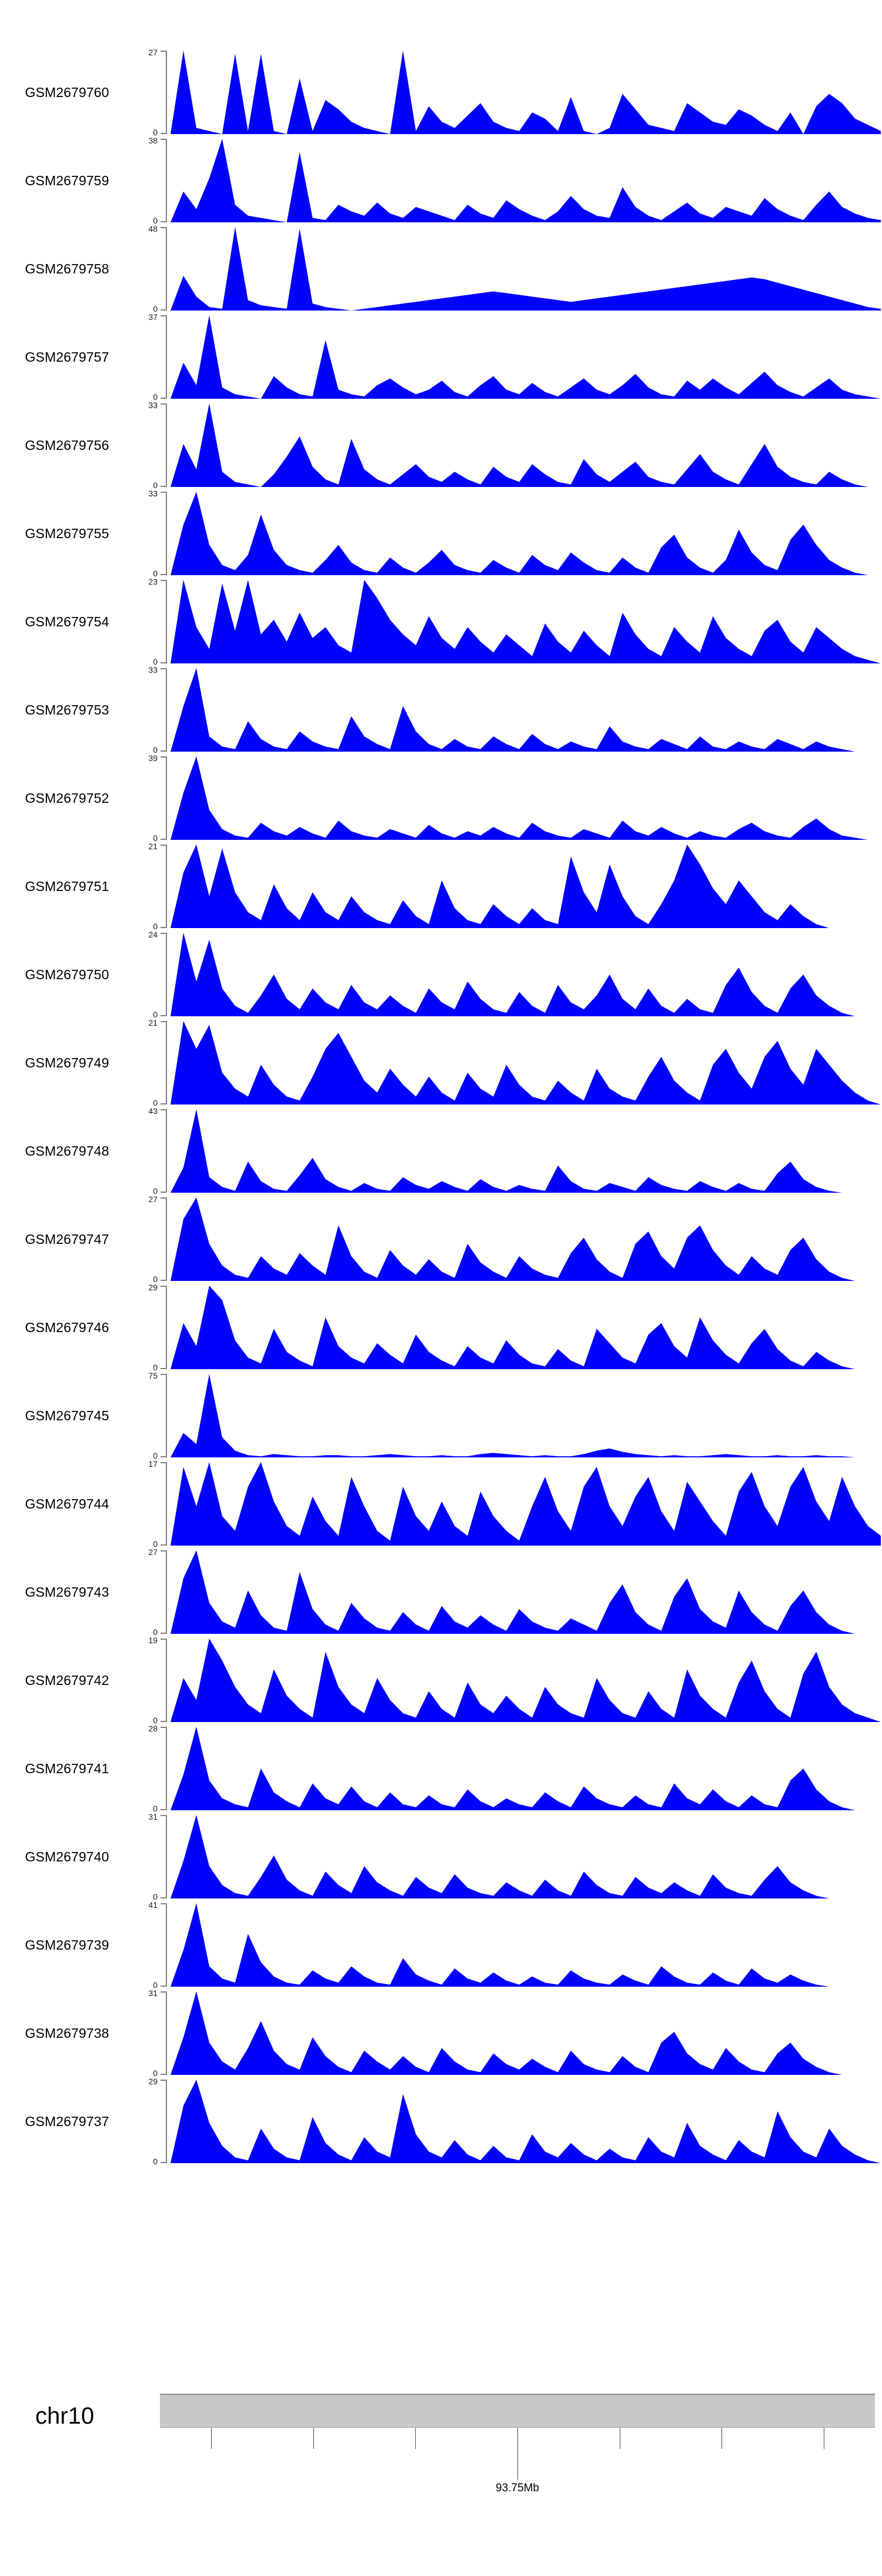 The image size is (882, 2576). I want to click on y-axis: 17 0, so click(152, 1504).